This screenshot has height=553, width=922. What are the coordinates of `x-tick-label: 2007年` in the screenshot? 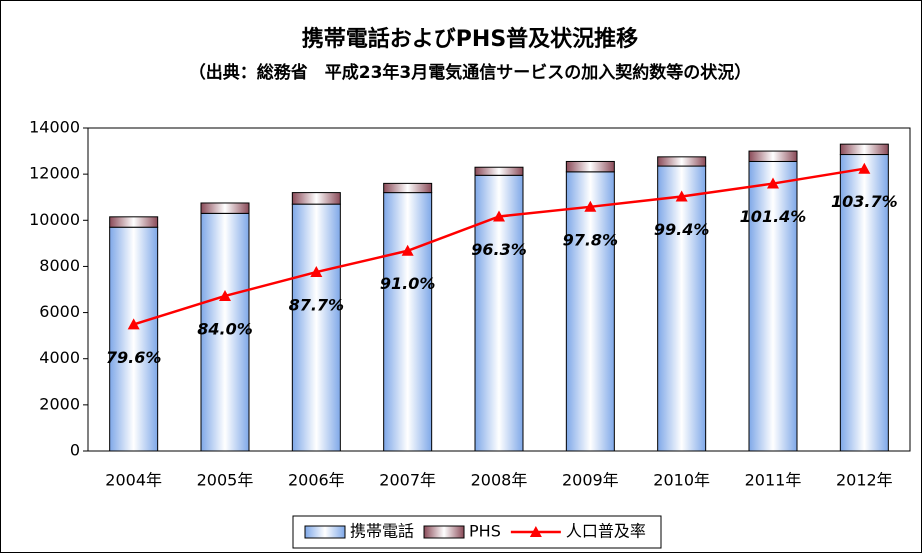 It's located at (407, 480).